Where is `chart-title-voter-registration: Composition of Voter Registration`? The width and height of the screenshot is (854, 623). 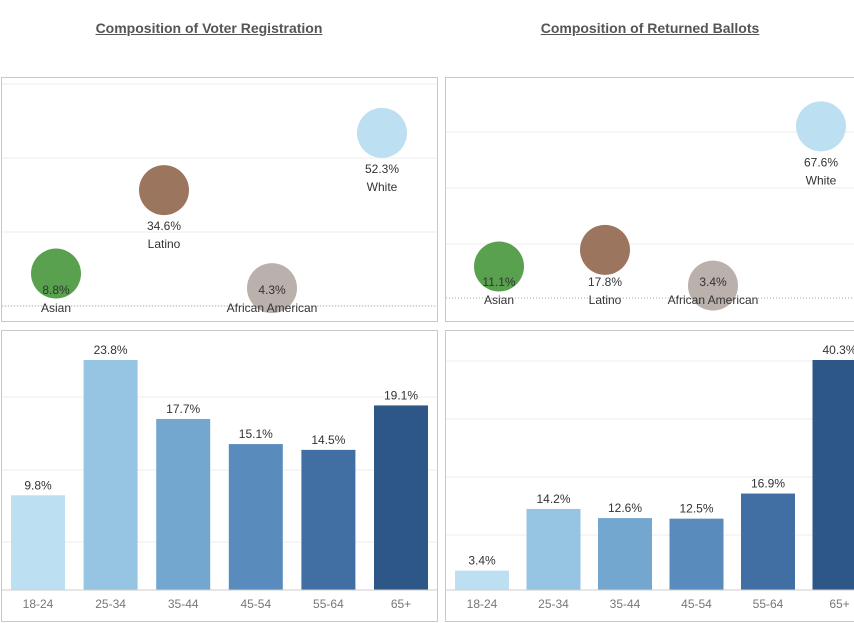
chart-title-voter-registration: Composition of Voter Registration is located at coordinates (209, 28).